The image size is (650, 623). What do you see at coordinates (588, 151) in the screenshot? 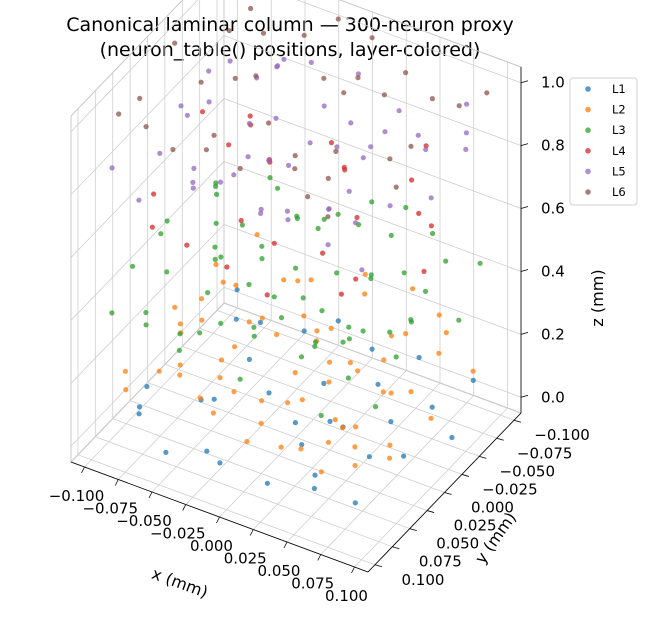
I see `legend-marker-L4` at bounding box center [588, 151].